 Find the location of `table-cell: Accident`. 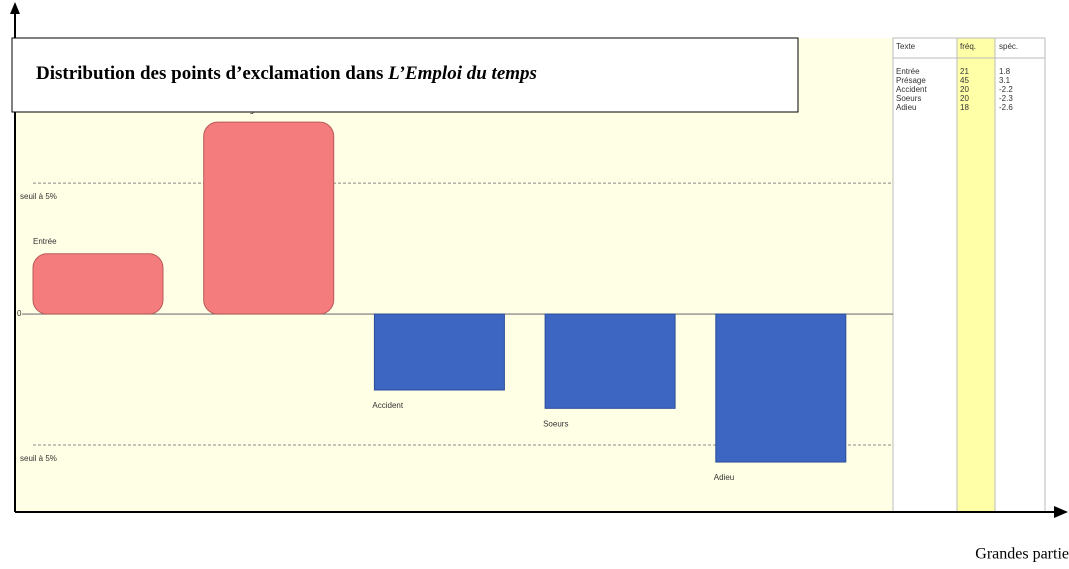

table-cell: Accident is located at coordinates (911, 89).